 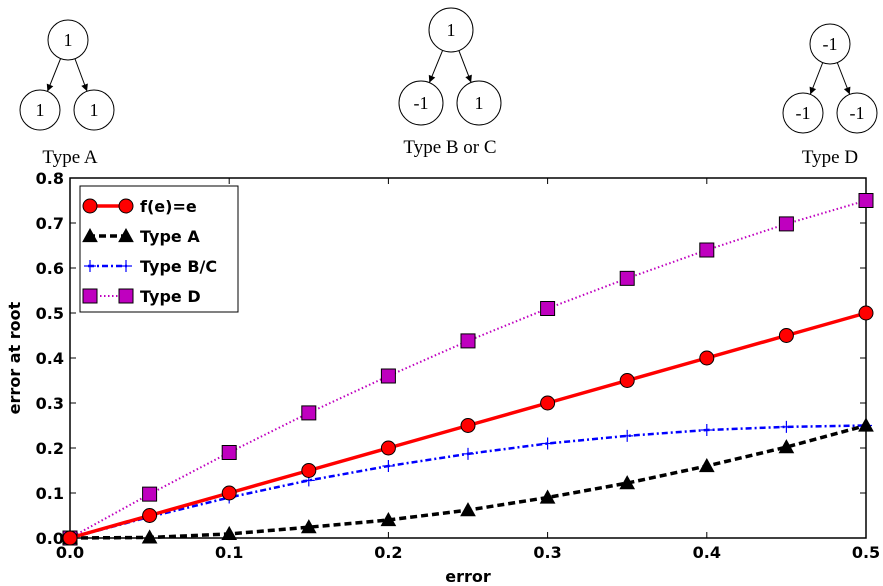 What do you see at coordinates (50, 403) in the screenshot?
I see `y-tick-label: 0.3` at bounding box center [50, 403].